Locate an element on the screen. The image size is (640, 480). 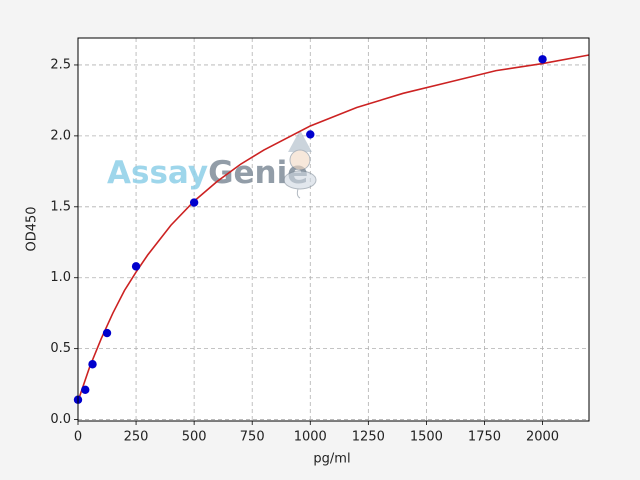
x-tick-label: 1750 is located at coordinates (484, 437).